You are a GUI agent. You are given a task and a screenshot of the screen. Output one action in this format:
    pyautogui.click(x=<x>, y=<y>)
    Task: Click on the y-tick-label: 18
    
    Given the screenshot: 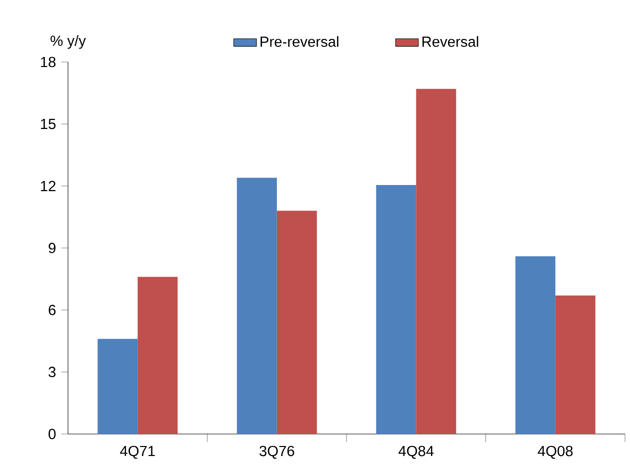 What is the action you would take?
    pyautogui.click(x=48, y=62)
    